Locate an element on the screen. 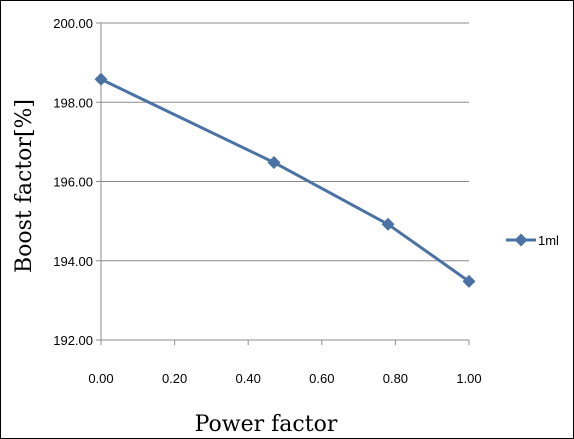  y-tick-label: 192.00 is located at coordinates (73, 340).